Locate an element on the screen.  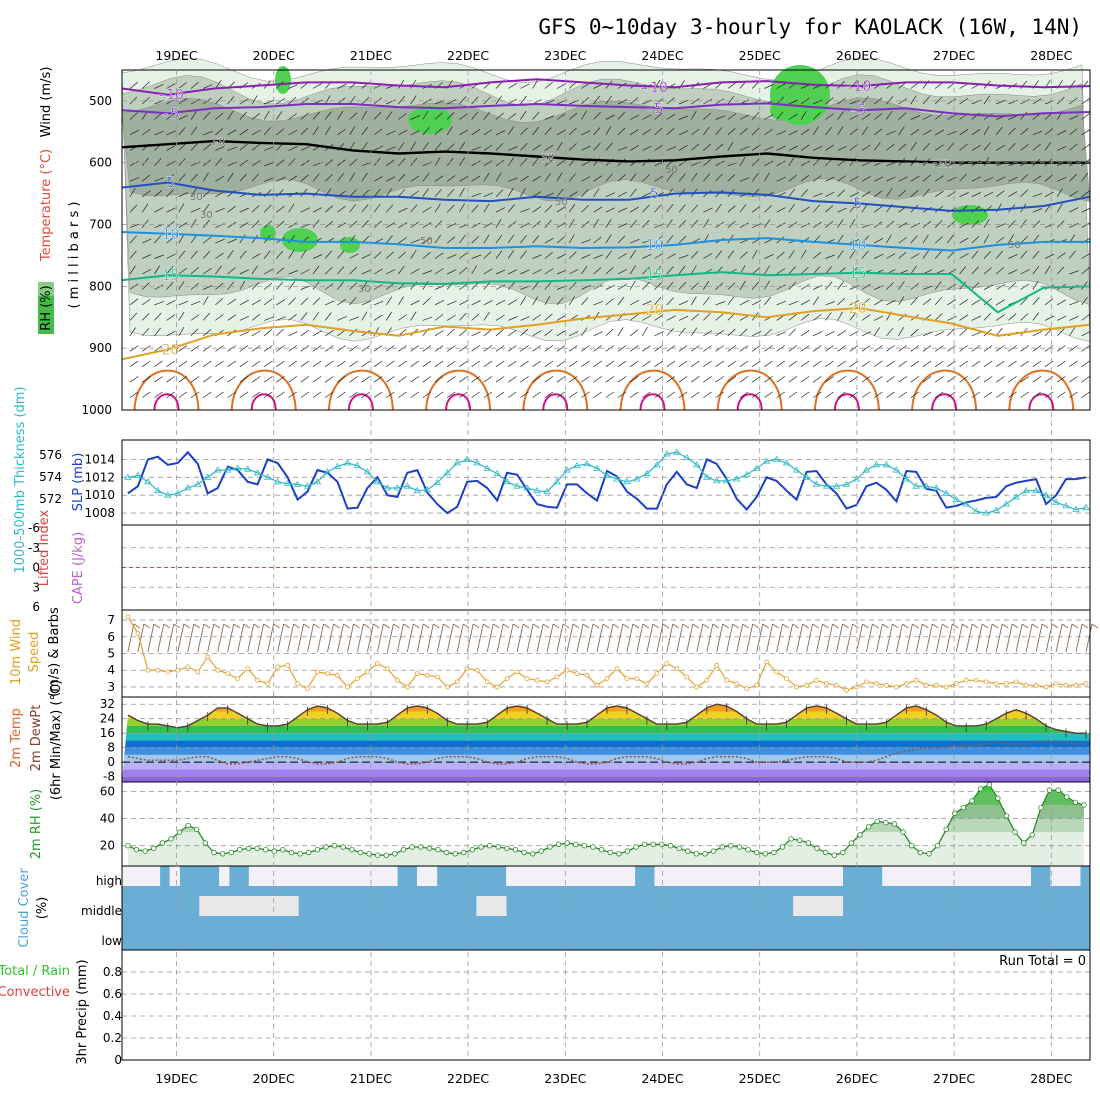
ylabel-slp: SLP (mb) is located at coordinates (78, 482).